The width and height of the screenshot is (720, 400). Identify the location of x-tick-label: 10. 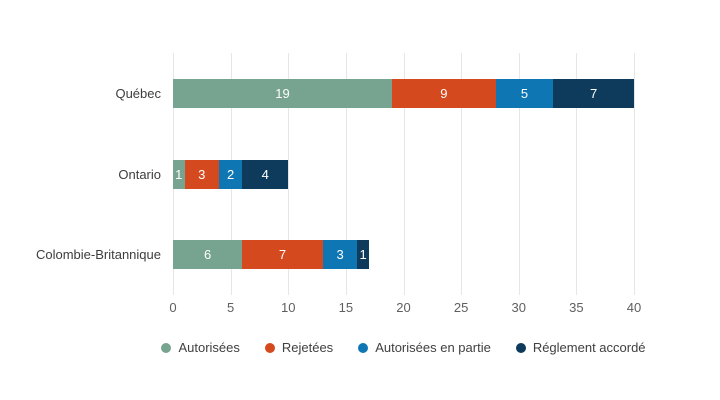
(288, 307).